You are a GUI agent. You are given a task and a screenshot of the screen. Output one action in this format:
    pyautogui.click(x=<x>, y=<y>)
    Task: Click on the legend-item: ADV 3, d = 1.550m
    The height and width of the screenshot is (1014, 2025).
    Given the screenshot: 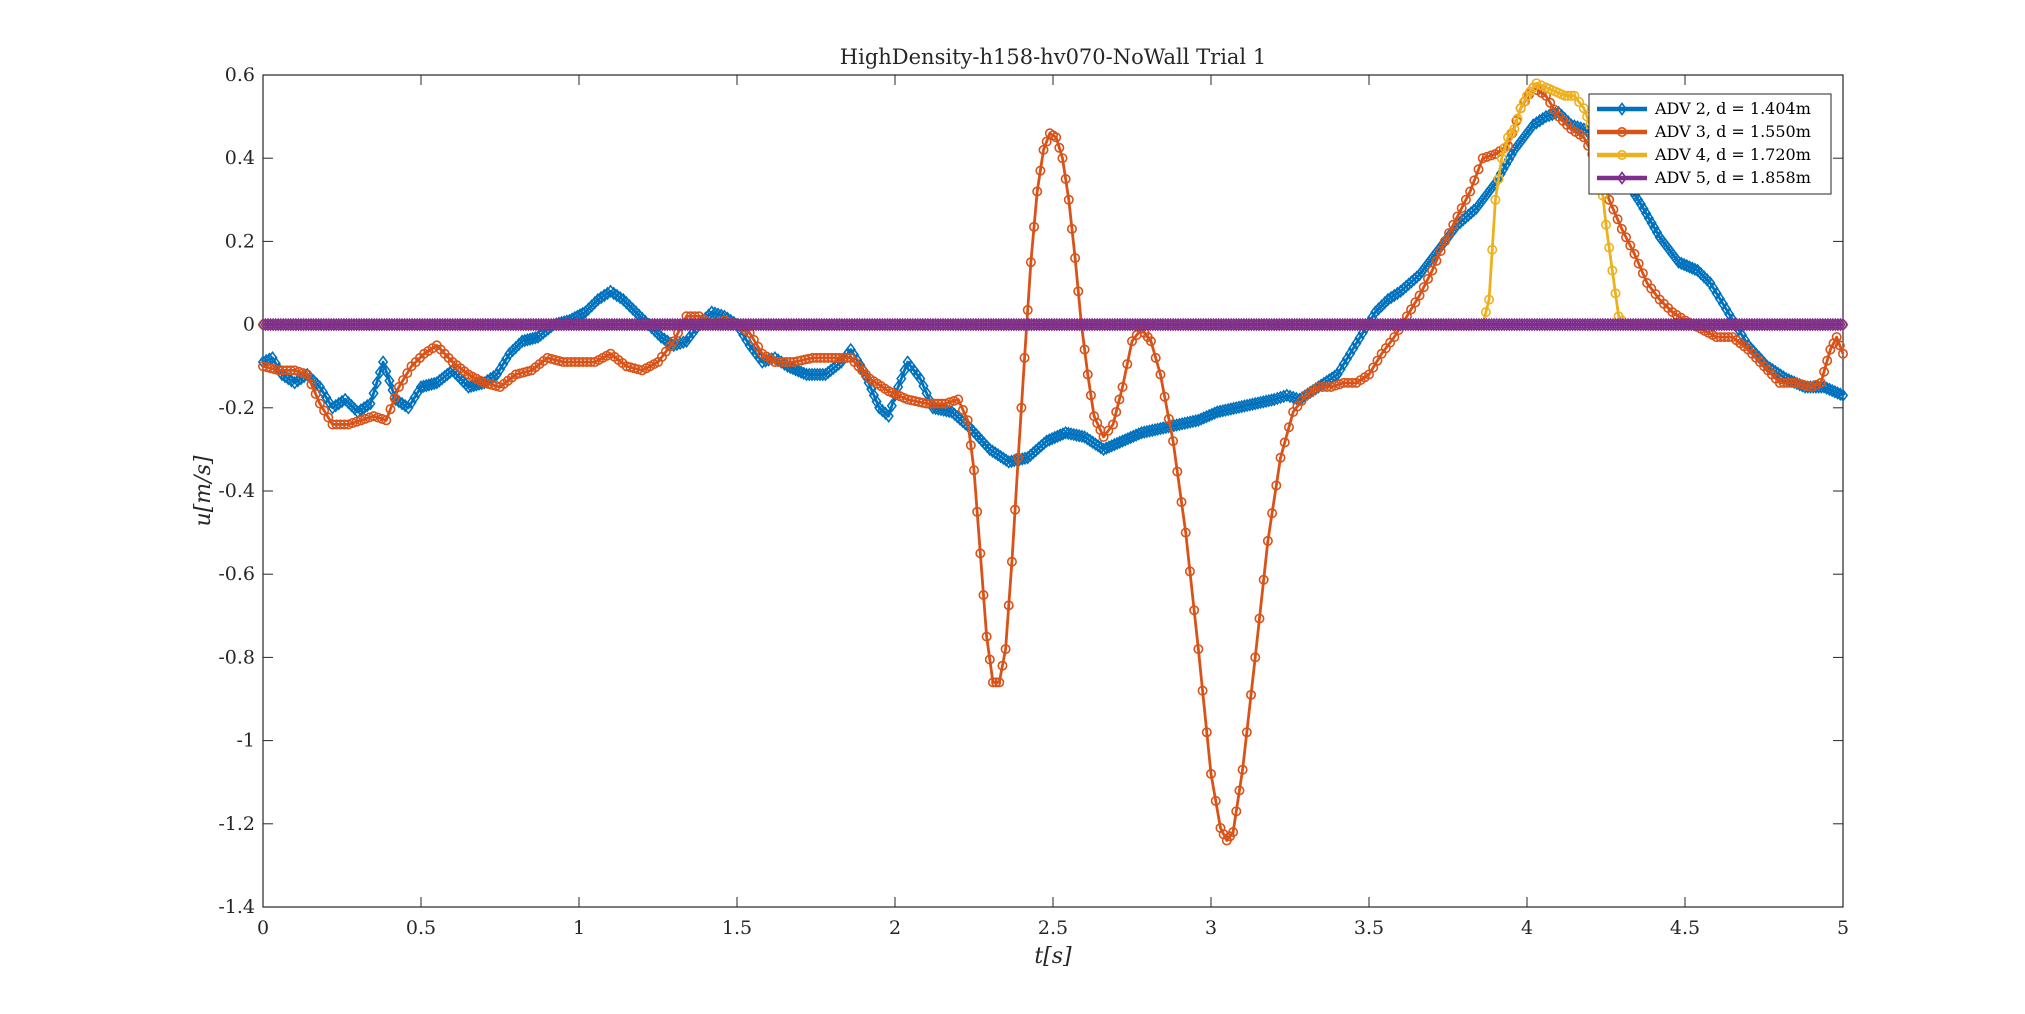 What is the action you would take?
    pyautogui.click(x=1704, y=131)
    